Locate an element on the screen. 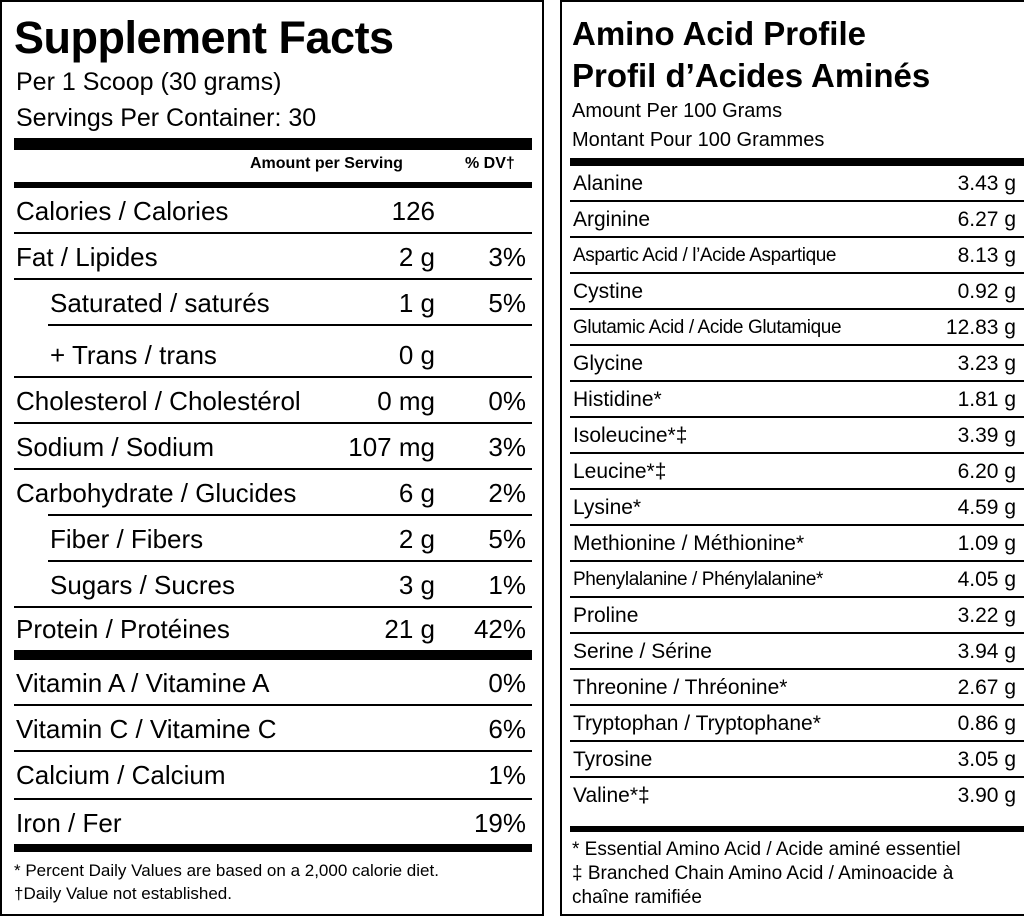 The image size is (1024, 920). amino-name: Phenylalanine / Phénylalanine* is located at coordinates (698, 579).